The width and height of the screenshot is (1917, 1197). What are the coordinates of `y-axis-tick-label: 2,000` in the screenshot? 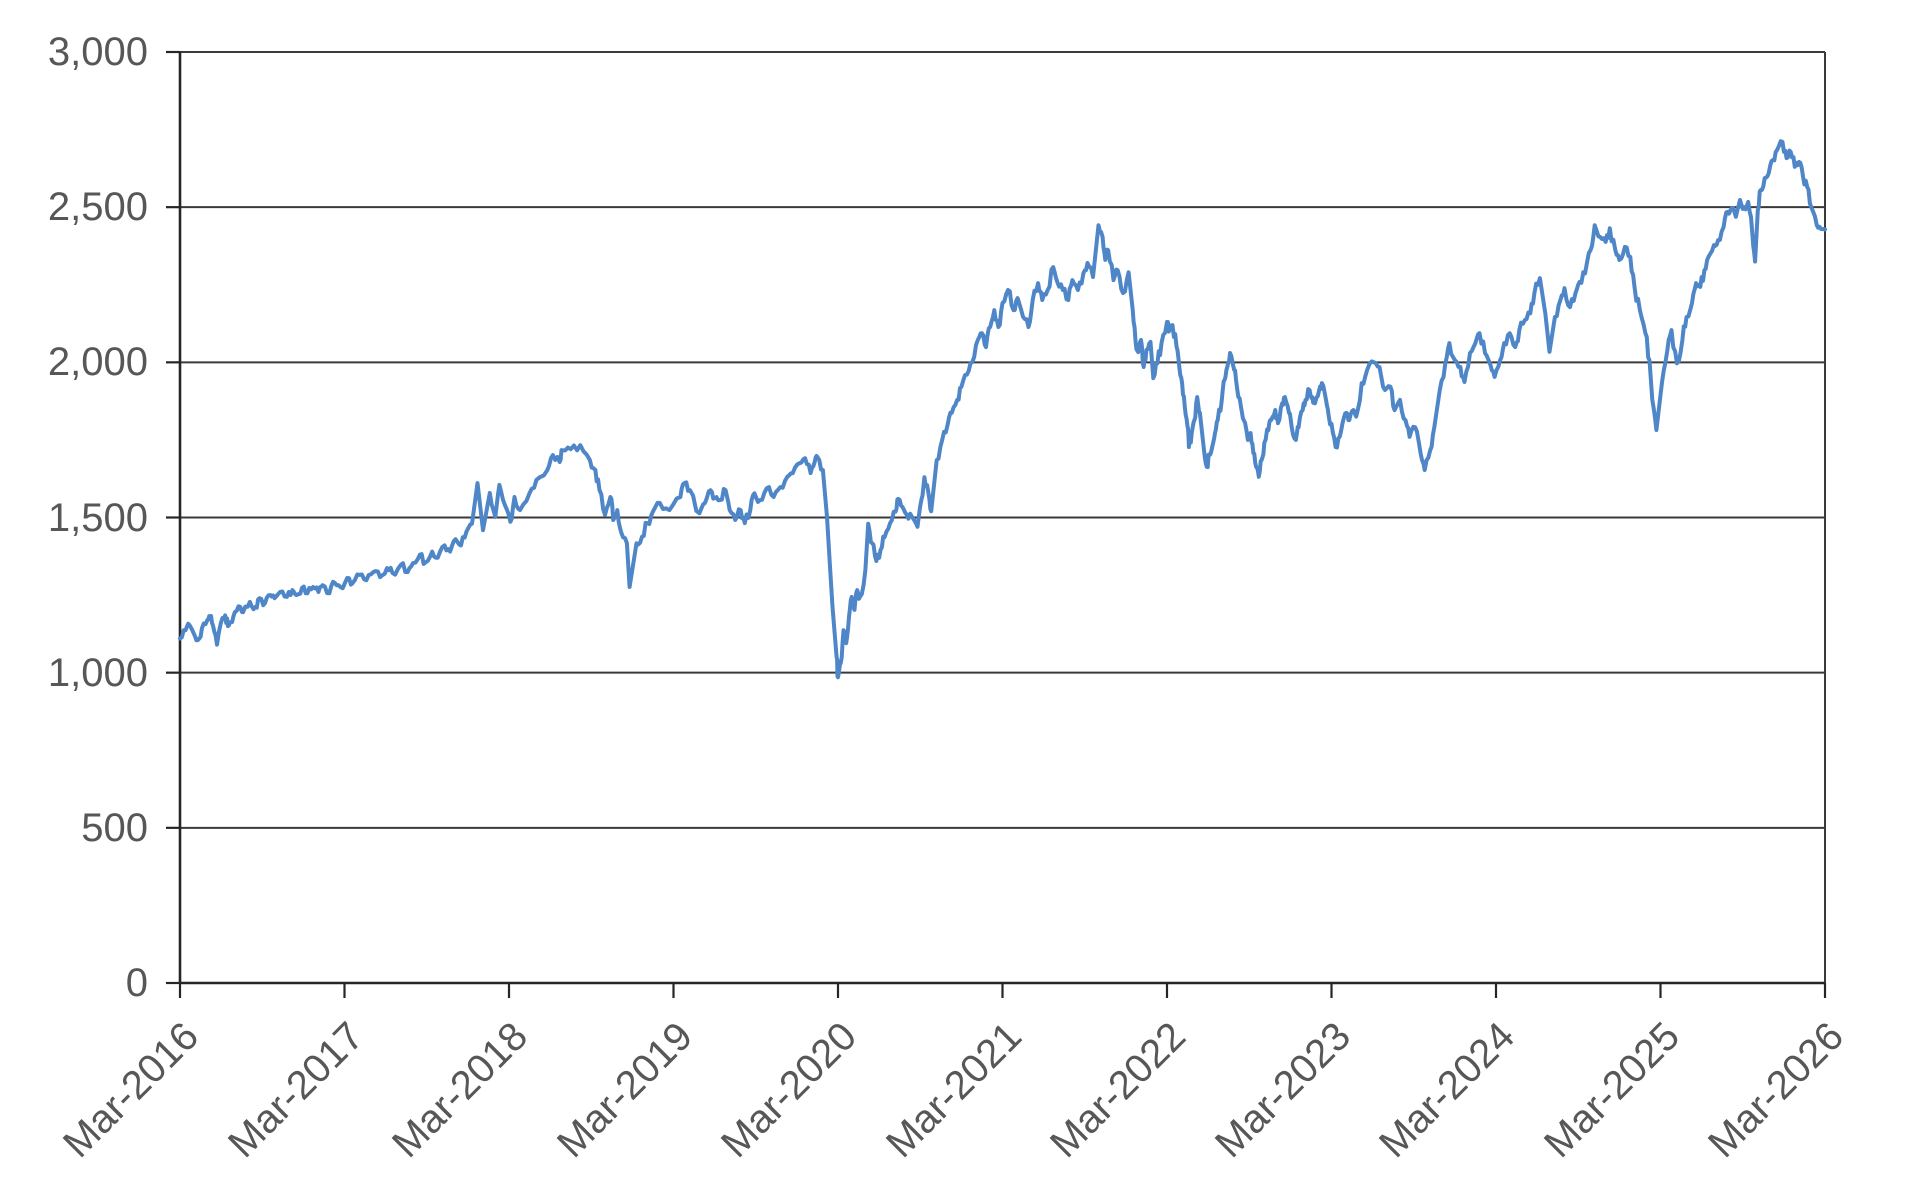 It's located at (97, 362).